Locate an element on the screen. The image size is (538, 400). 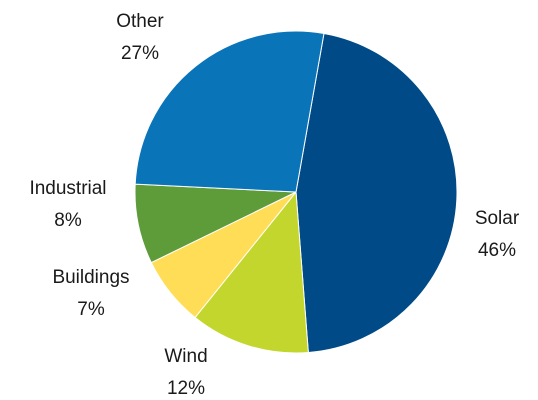
slice-label-name: Solar is located at coordinates (497, 218).